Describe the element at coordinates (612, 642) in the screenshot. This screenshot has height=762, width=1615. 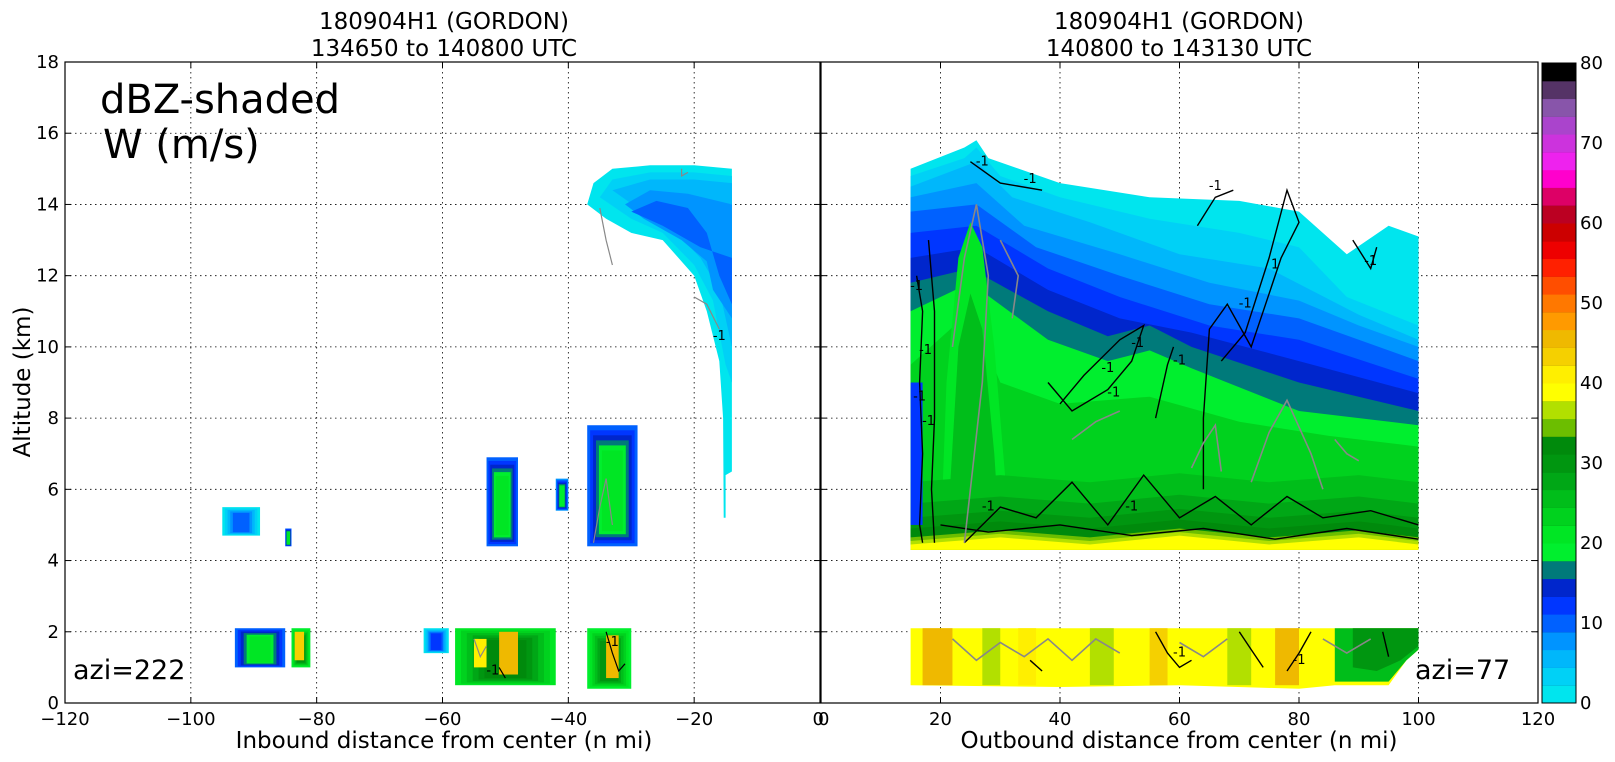
I see `left-contour-label: -1` at that location.